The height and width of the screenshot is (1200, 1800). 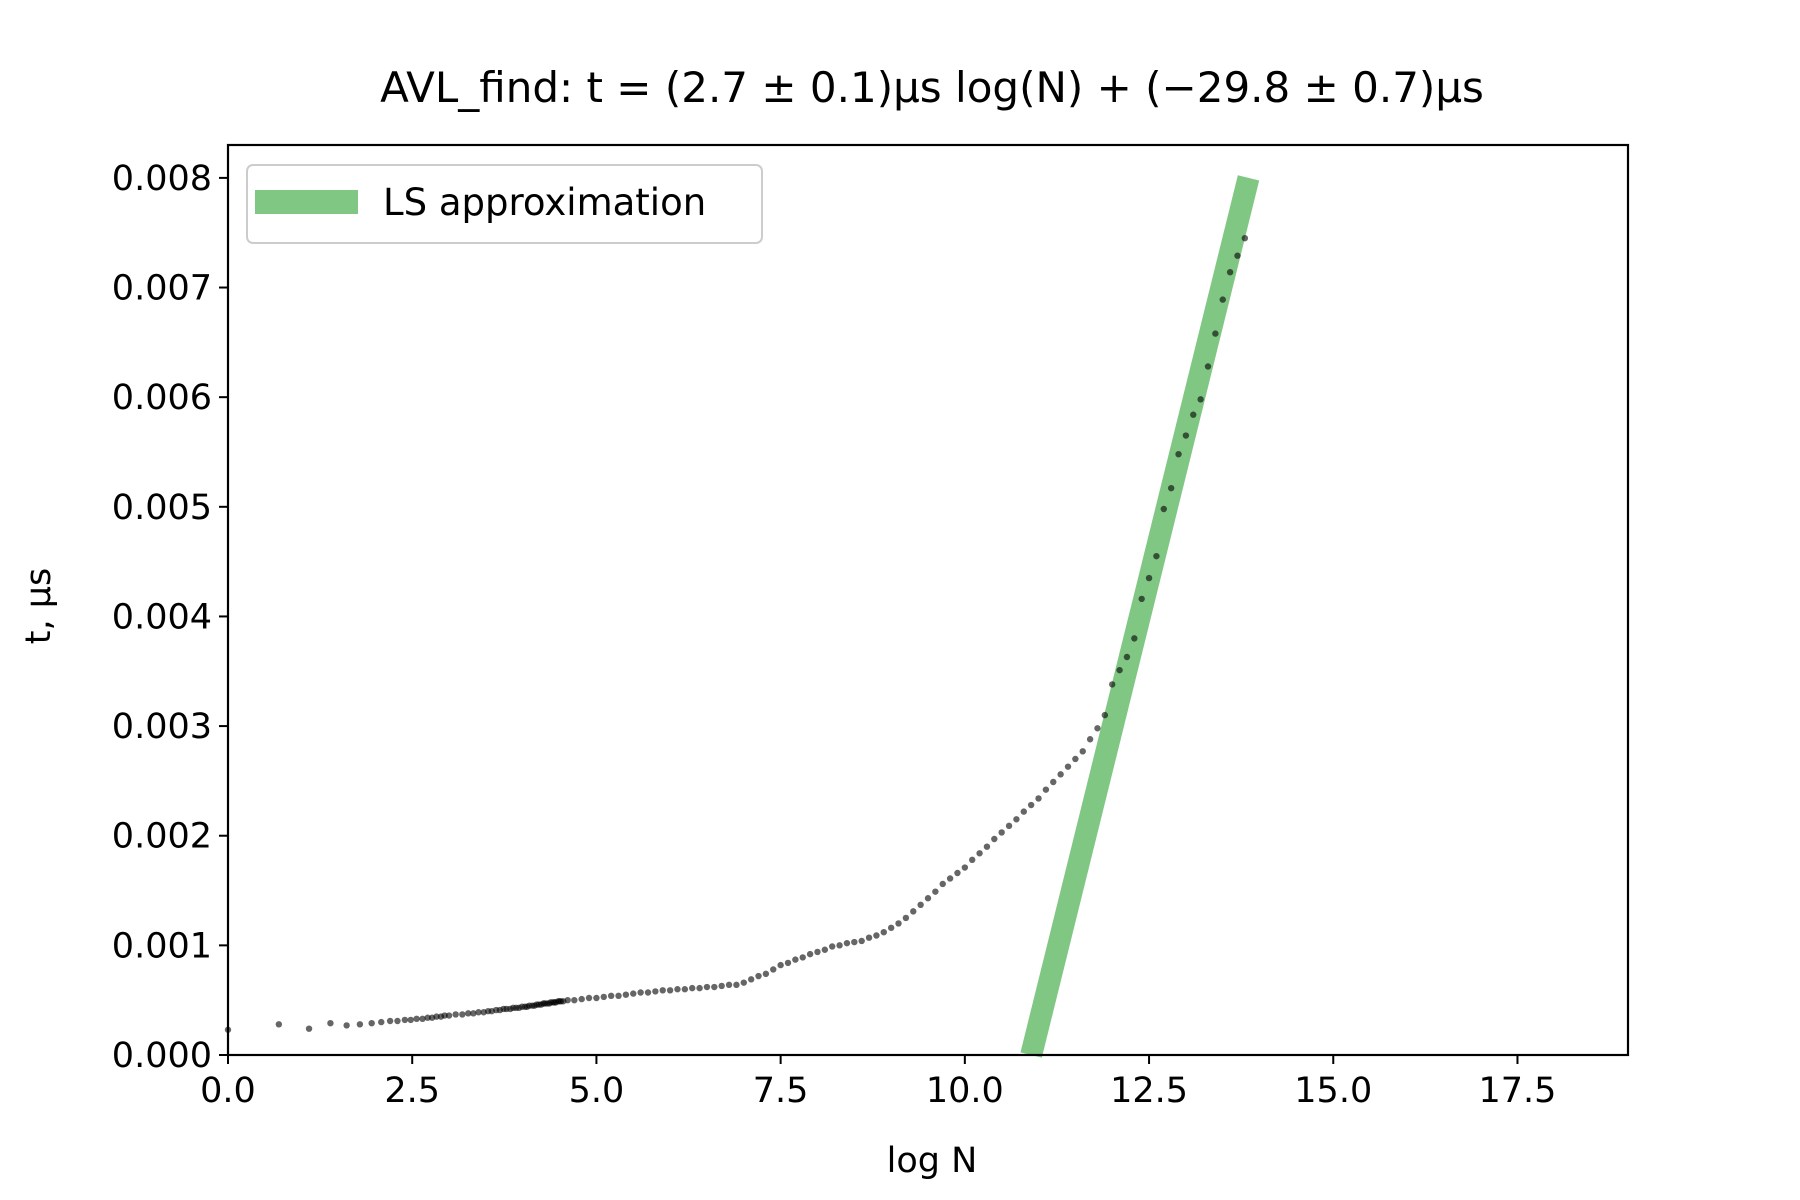 I want to click on legend-label: LS approximation, so click(x=544, y=202).